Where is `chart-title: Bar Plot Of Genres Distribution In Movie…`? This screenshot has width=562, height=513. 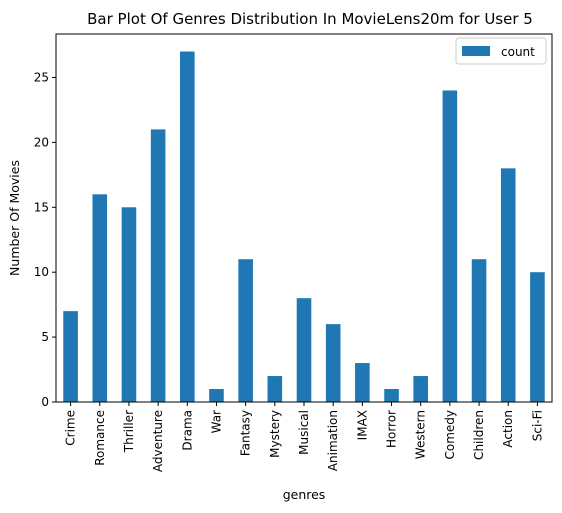 chart-title: Bar Plot Of Genres Distribution In Movie… is located at coordinates (310, 19).